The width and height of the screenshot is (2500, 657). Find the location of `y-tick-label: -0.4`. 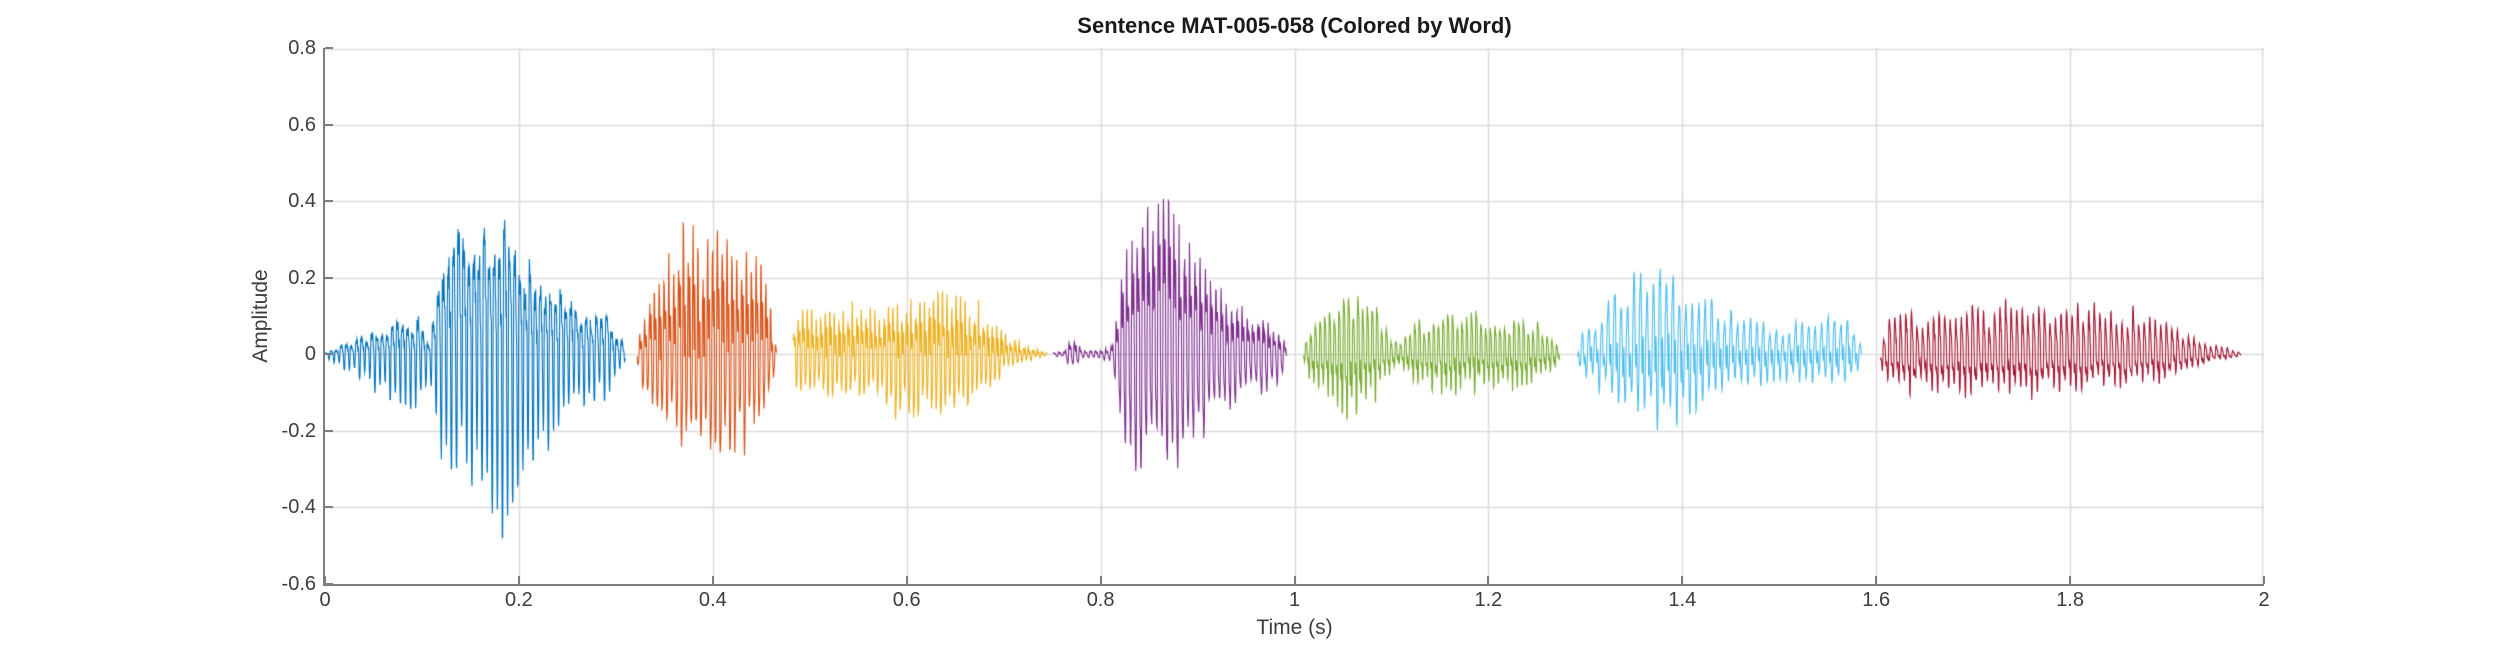

y-tick-label: -0.4 is located at coordinates (298, 507).